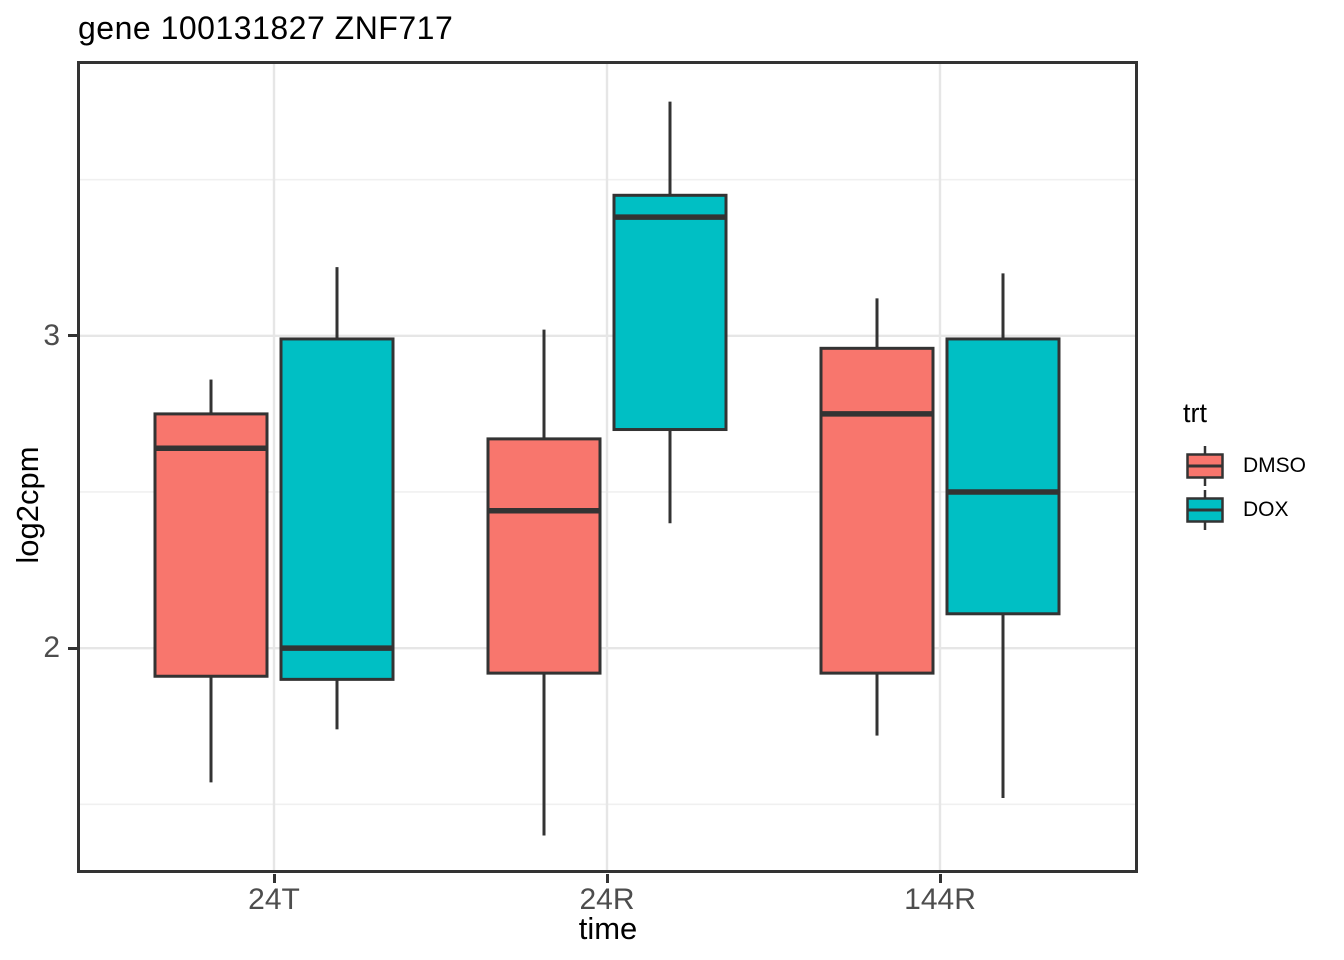 The width and height of the screenshot is (1344, 960). Describe the element at coordinates (1236, 510) in the screenshot. I see `legend-key-dox: DOX` at that location.